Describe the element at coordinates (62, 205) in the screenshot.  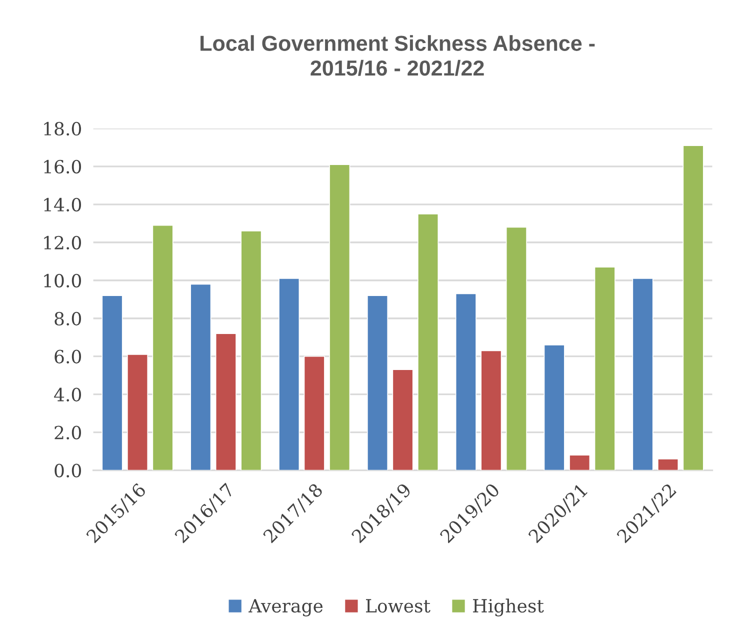
I see `y-tick-label: 14.0` at that location.